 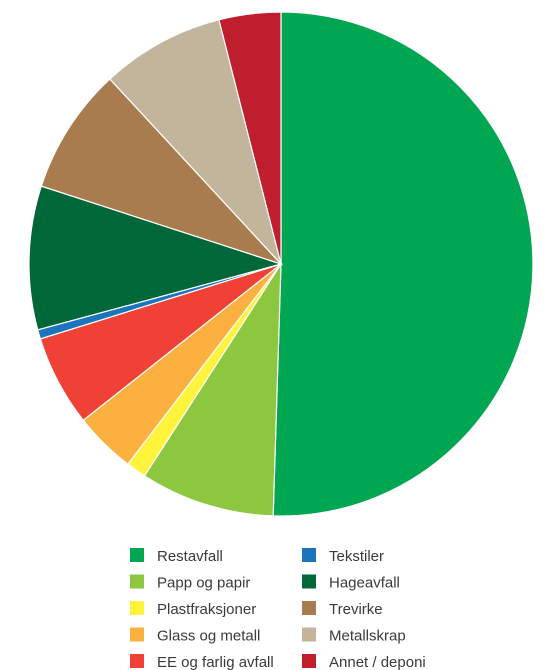 What do you see at coordinates (190, 556) in the screenshot?
I see `legend-label: Restavfall` at bounding box center [190, 556].